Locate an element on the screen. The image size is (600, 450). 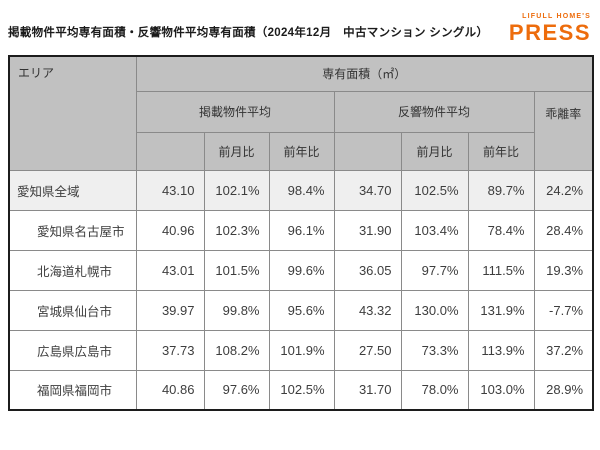
listed-yoy-cell: 102.5% is located at coordinates (301, 390).